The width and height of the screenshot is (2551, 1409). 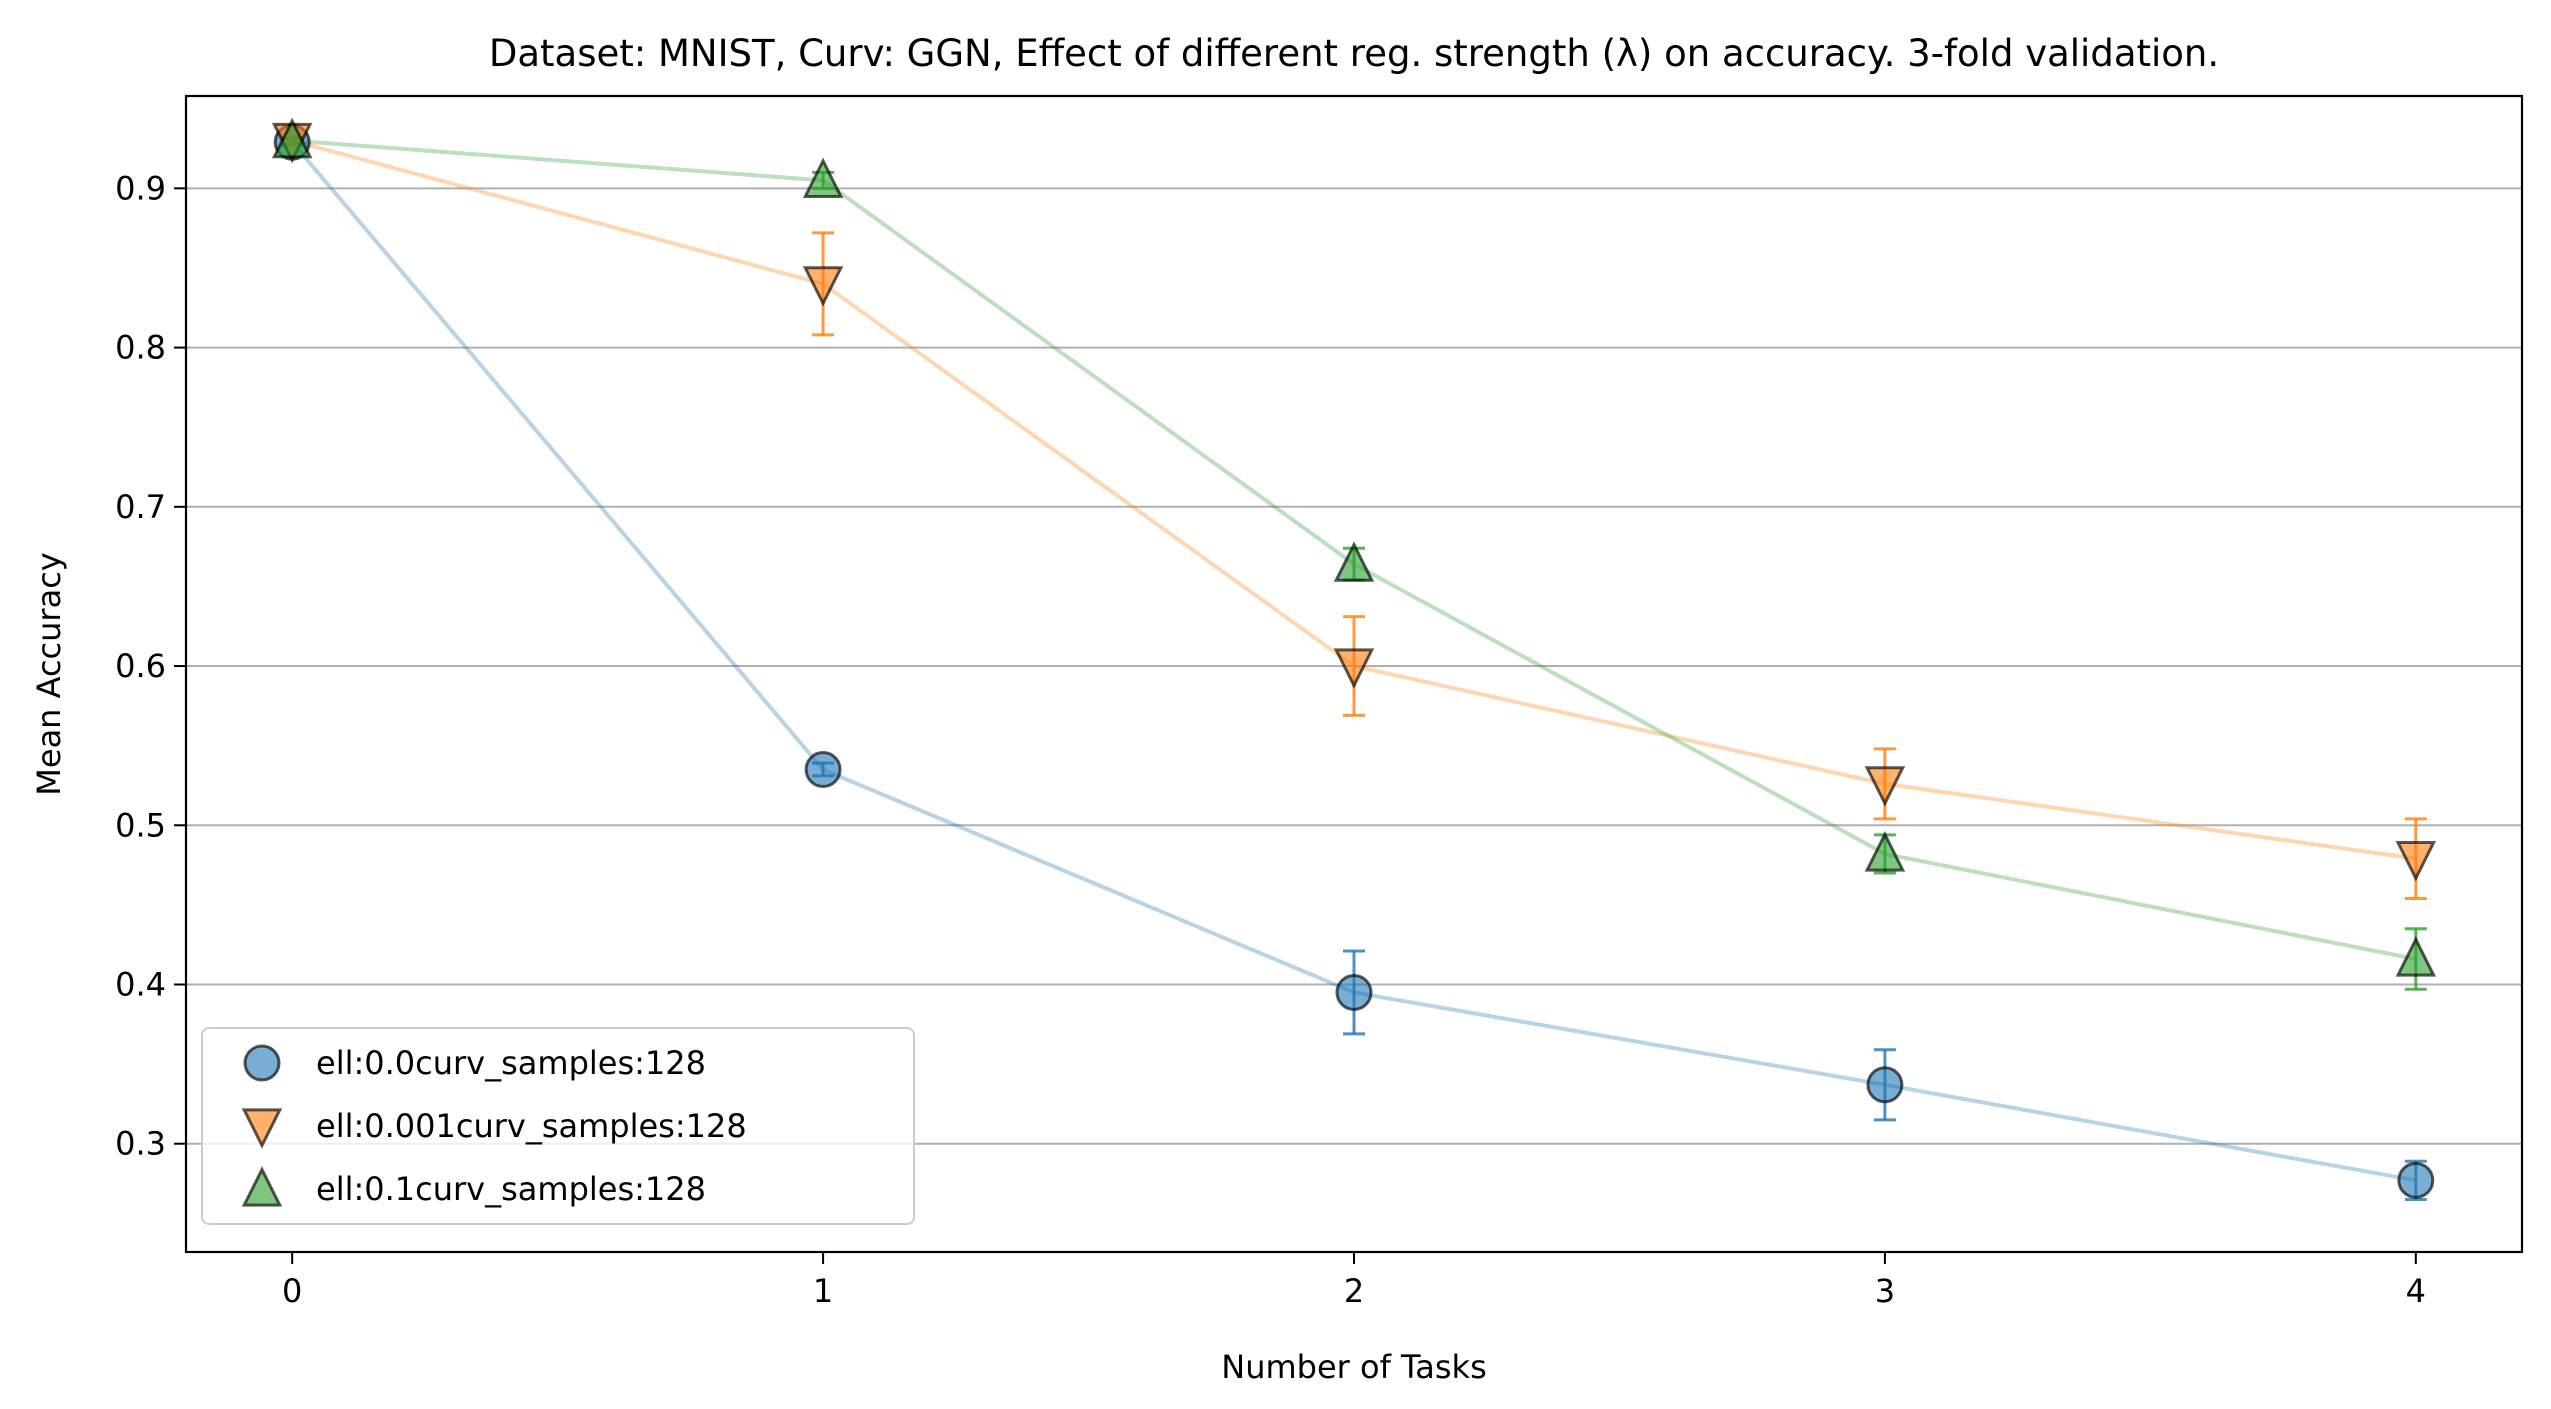 What do you see at coordinates (140, 348) in the screenshot?
I see `y-tick-label: 0.8` at bounding box center [140, 348].